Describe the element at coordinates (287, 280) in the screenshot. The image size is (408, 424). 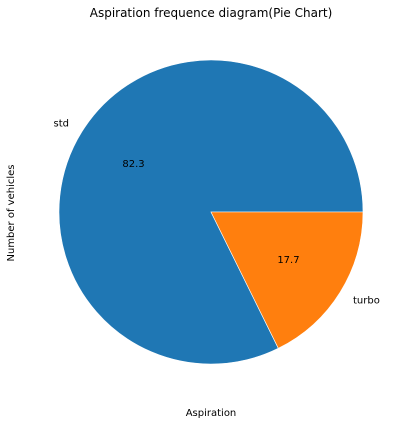
I see `pie-slice-turbo` at that location.